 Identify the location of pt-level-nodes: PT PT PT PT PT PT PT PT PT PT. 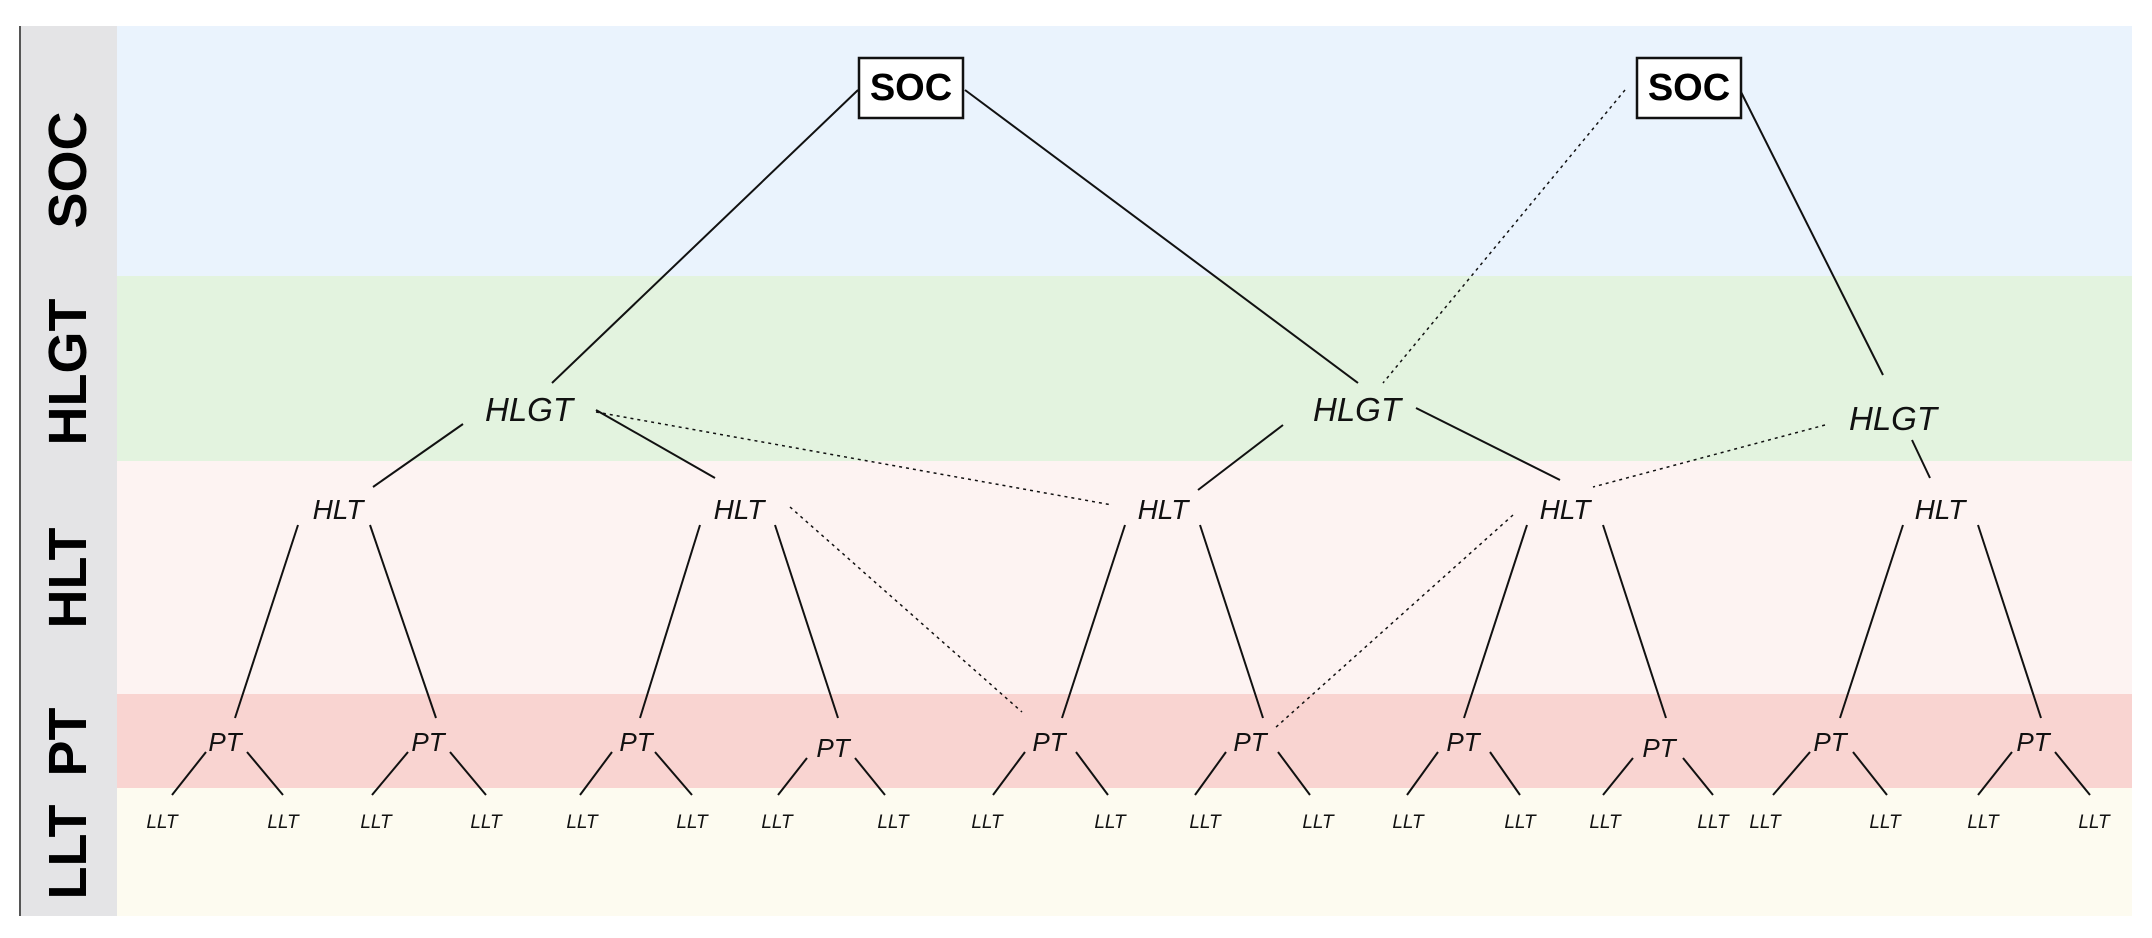
(1129, 745).